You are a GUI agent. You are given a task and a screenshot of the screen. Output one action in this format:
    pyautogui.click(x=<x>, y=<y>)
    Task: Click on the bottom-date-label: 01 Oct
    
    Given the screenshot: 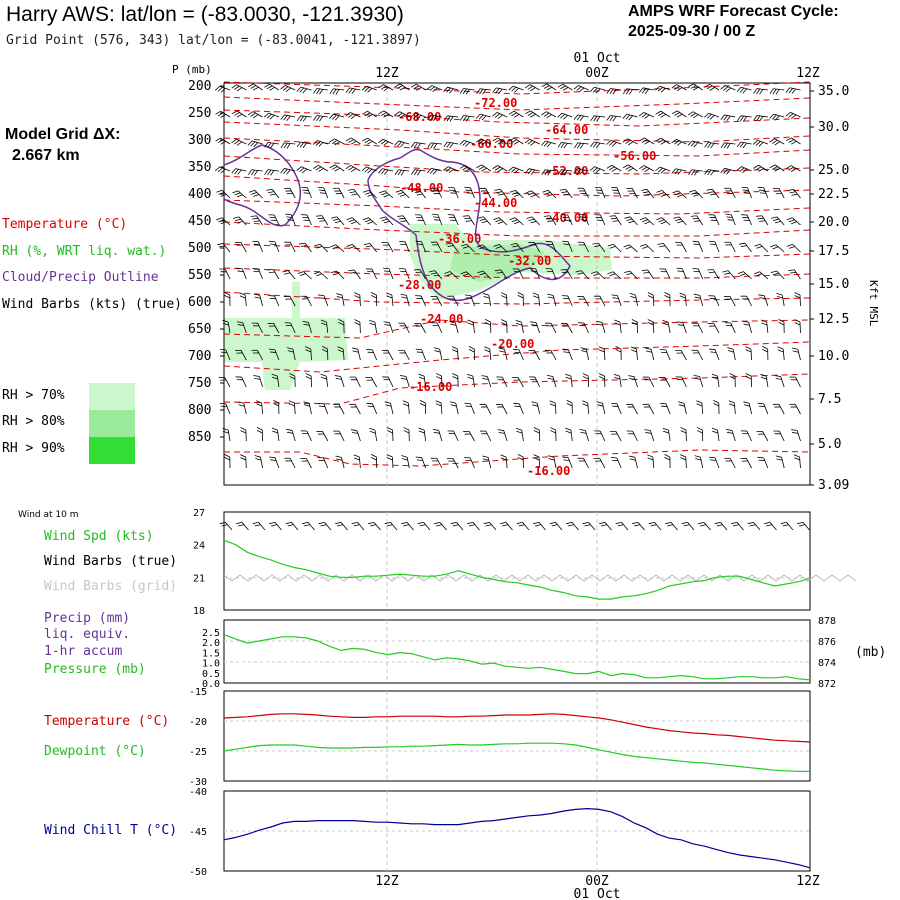 What is the action you would take?
    pyautogui.click(x=597, y=893)
    